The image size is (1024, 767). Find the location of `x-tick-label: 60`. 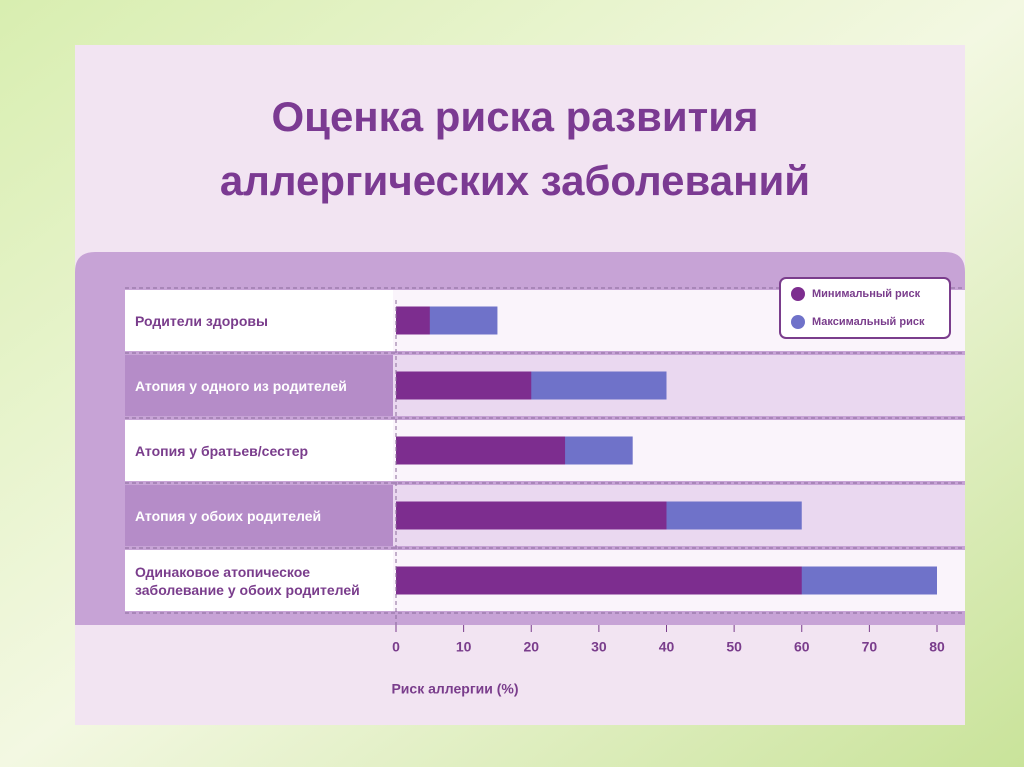

x-tick-label: 60 is located at coordinates (802, 647).